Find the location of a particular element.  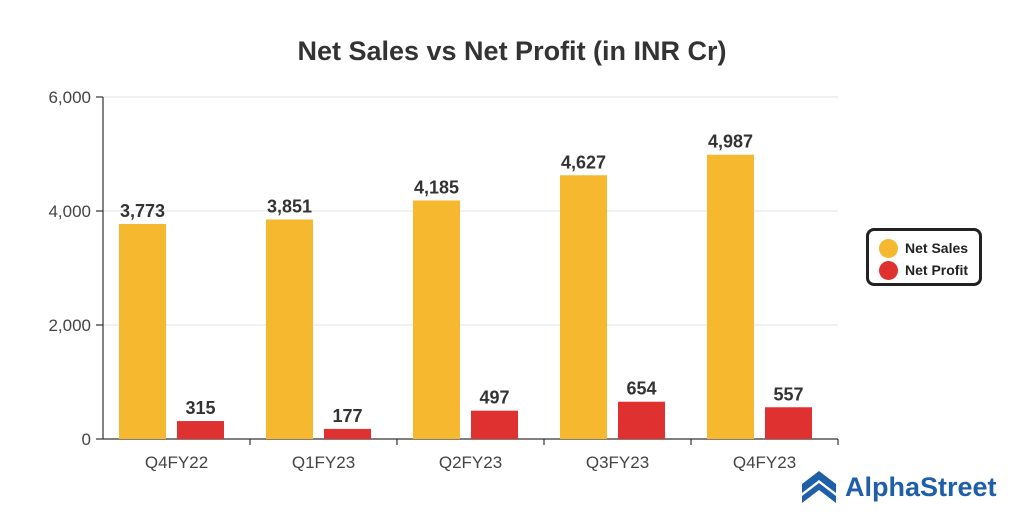

legend-item-net-sales: Net Sales is located at coordinates (923, 248).